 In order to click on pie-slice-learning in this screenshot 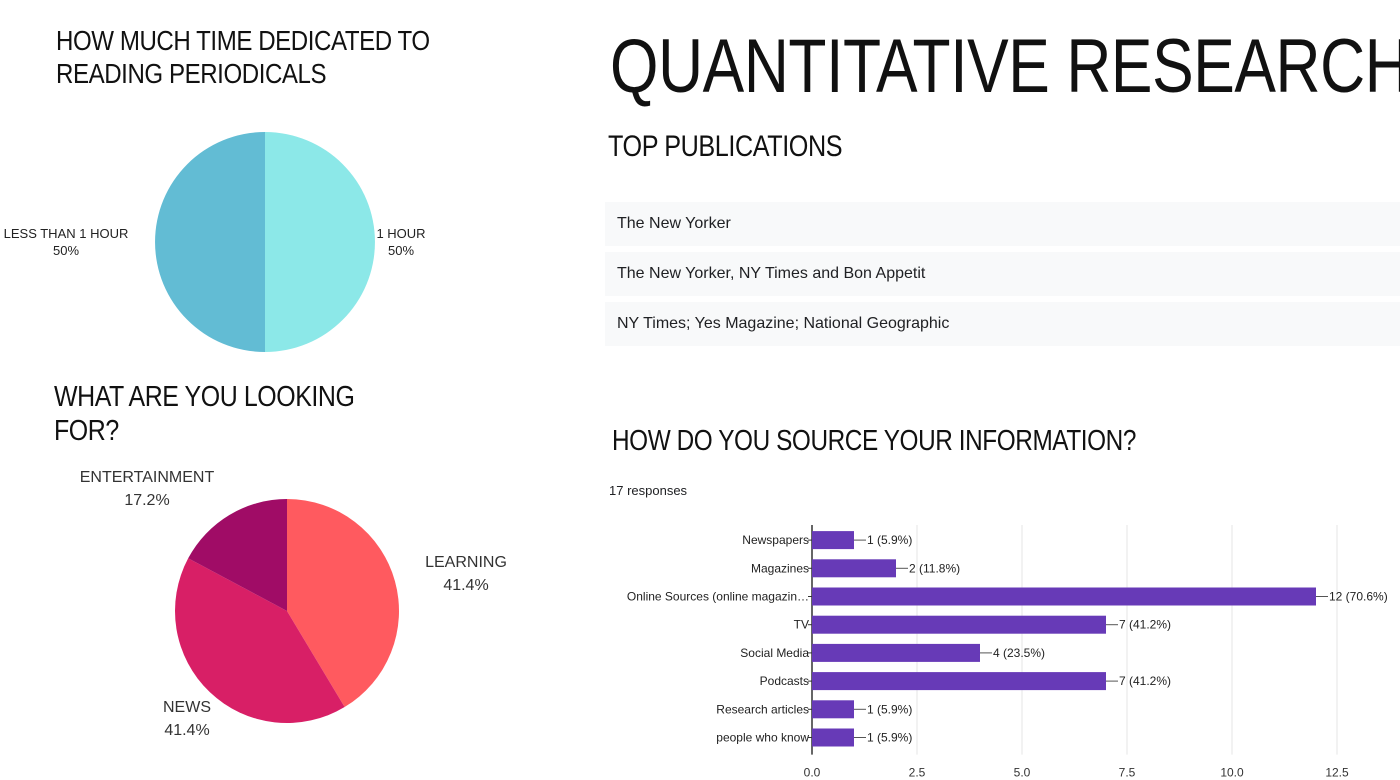, I will do `click(343, 603)`.